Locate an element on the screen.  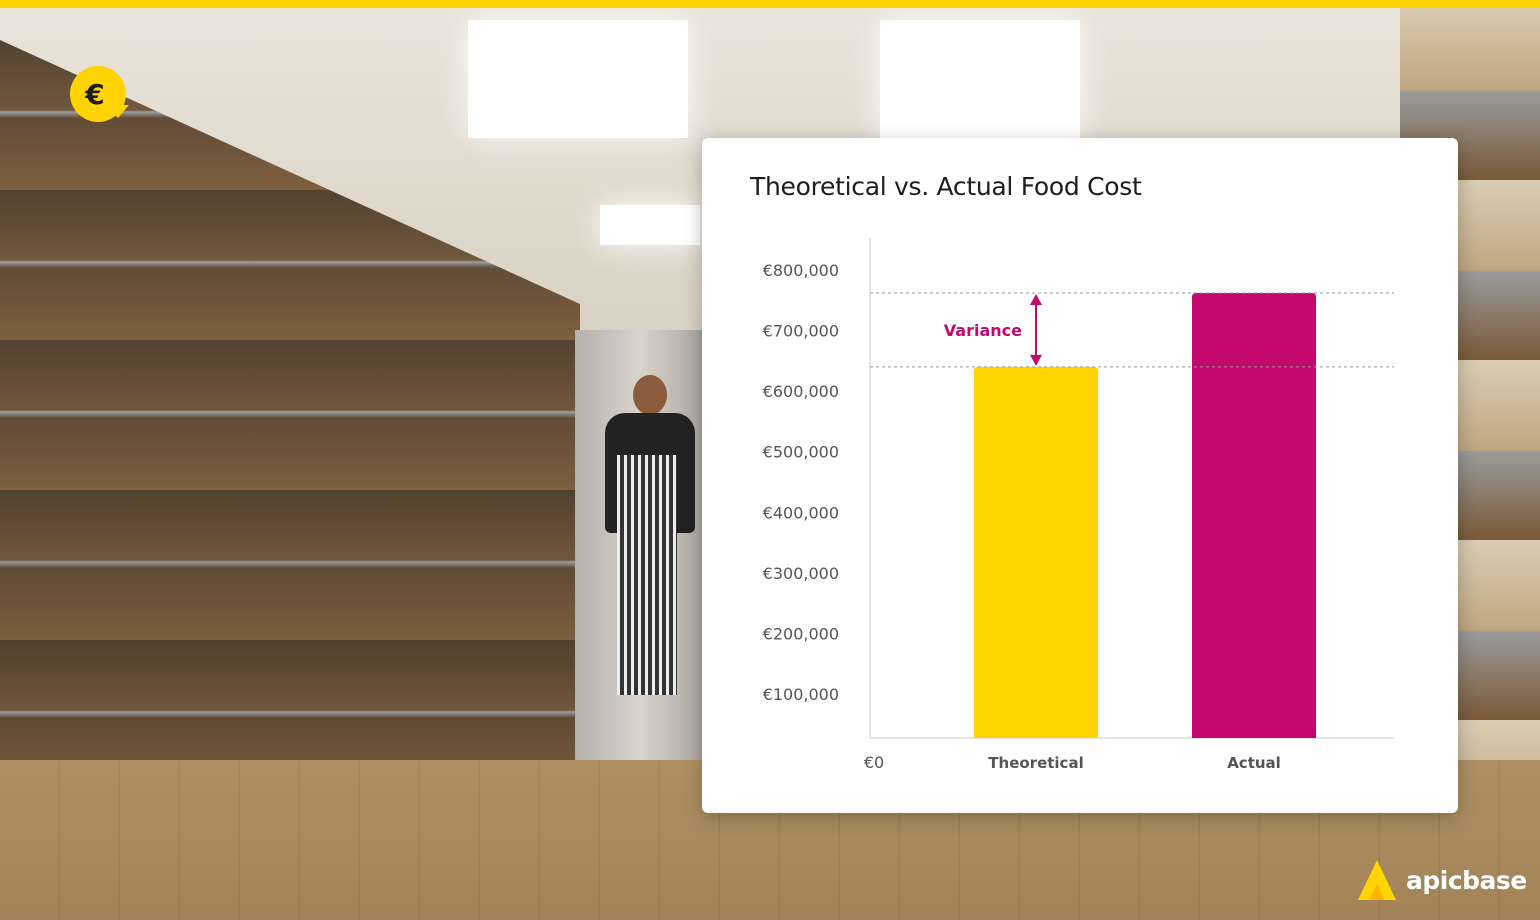
y-tick-label: €200,000 is located at coordinates (801, 633).